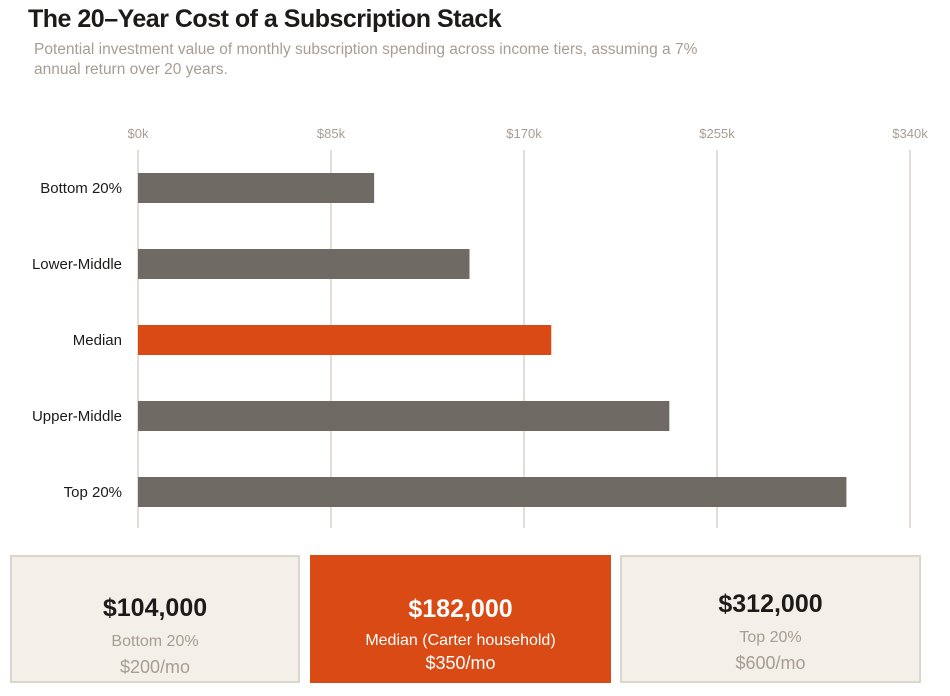 The image size is (950, 696). What do you see at coordinates (93, 492) in the screenshot?
I see `y-category-label: Top 20%` at bounding box center [93, 492].